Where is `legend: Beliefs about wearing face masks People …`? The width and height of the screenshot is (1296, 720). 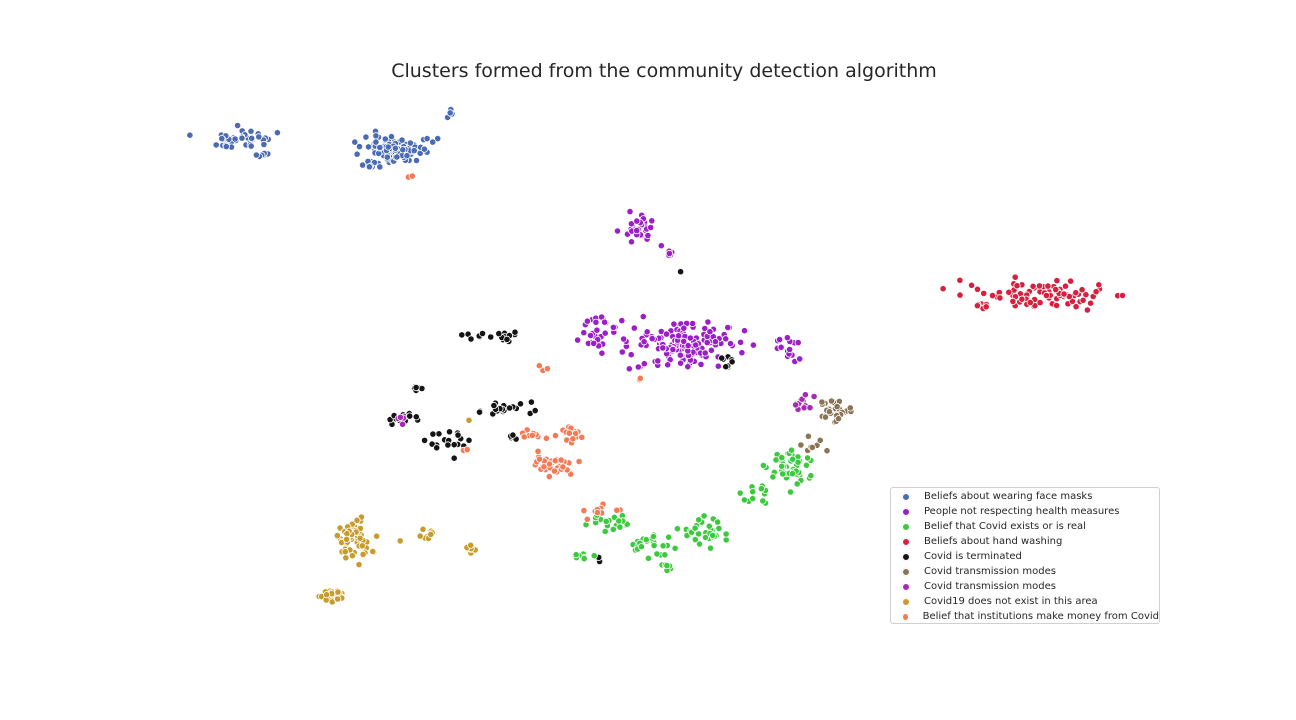 legend: Beliefs about wearing face masks People … is located at coordinates (1025, 555).